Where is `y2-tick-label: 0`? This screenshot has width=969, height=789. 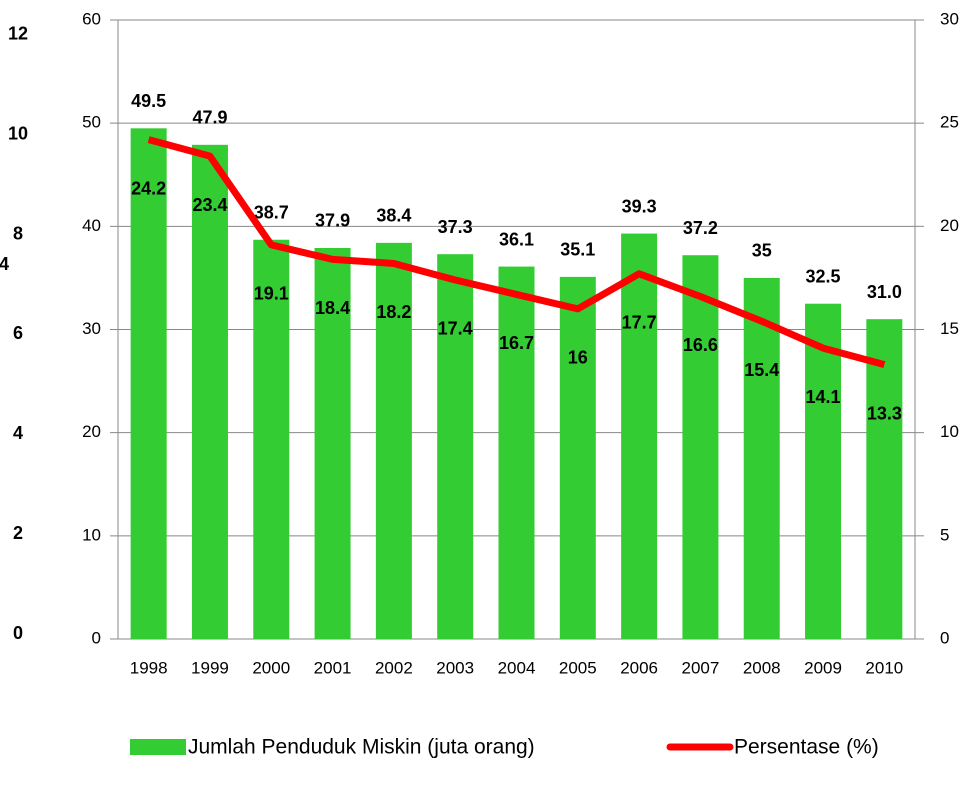
y2-tick-label: 0 is located at coordinates (944, 637).